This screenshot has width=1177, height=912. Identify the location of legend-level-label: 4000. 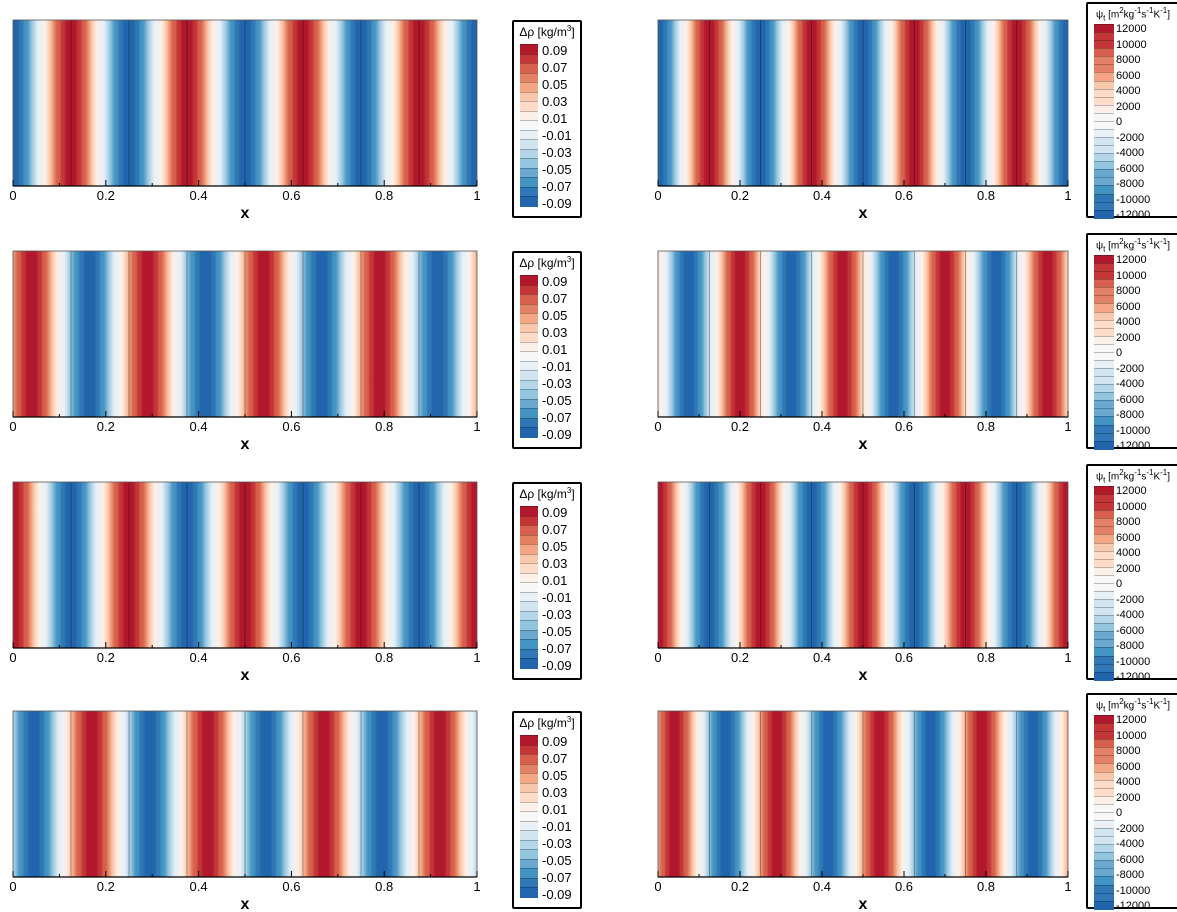
(1128, 322).